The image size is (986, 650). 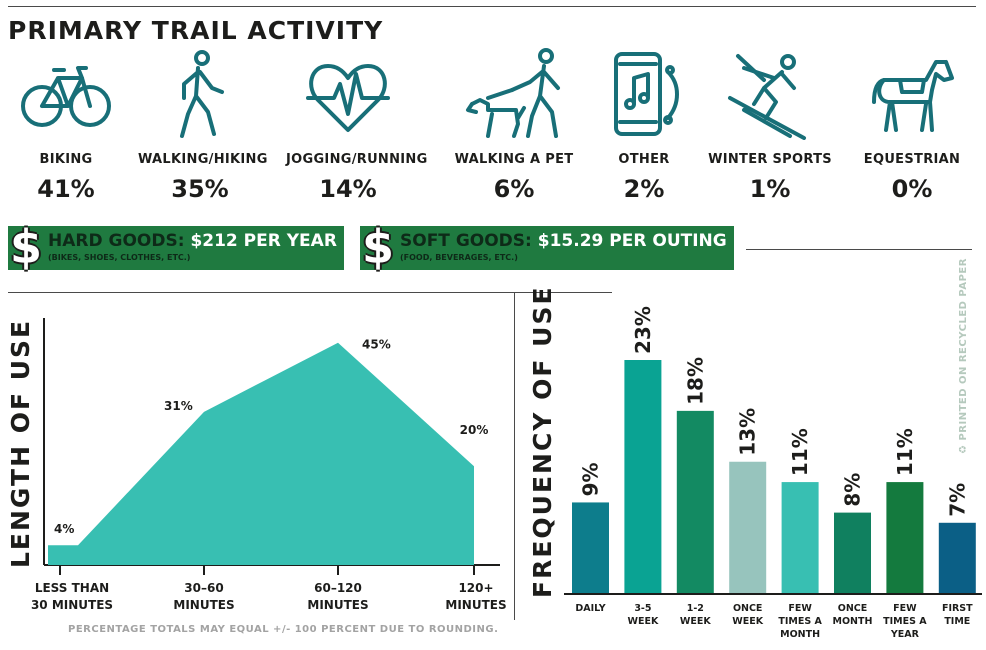 I want to click on bar-value-label: 13%, so click(x=748, y=432).